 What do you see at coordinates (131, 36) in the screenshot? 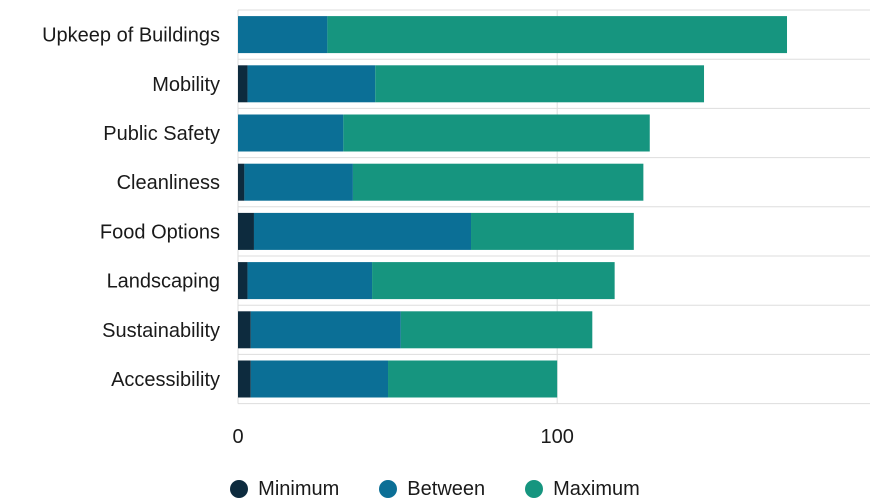
I see `category-label: Upkeep of Buildings` at bounding box center [131, 36].